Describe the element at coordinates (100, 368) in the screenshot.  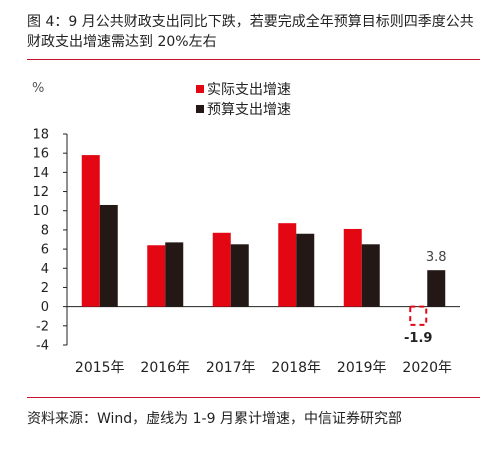
I see `x-tick-label: 2015年` at that location.